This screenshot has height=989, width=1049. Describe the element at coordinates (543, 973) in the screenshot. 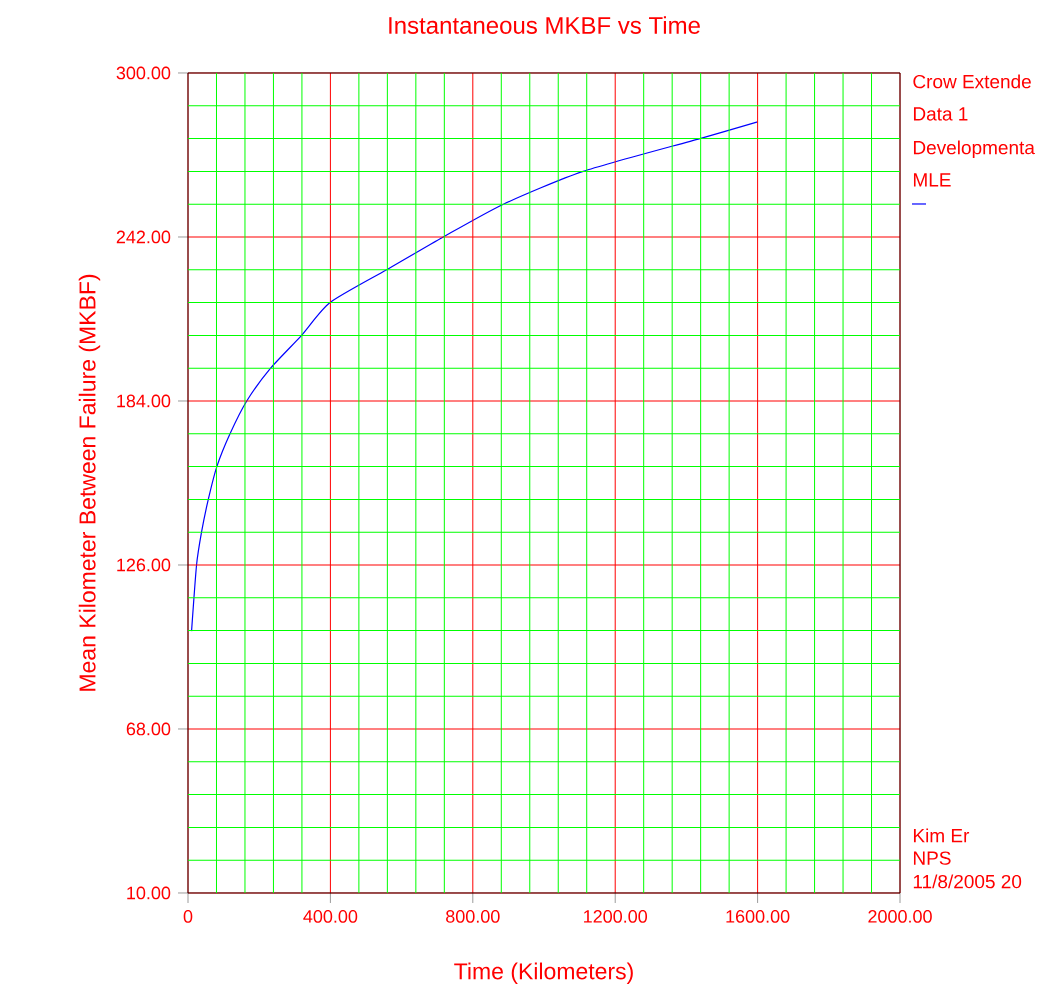

I see `x-axis-title: Time (Kilometers)` at that location.